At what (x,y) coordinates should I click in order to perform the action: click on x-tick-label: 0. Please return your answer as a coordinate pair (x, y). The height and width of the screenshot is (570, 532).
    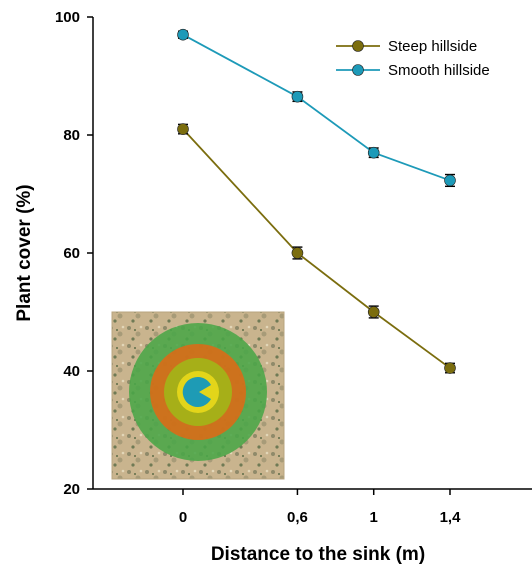
    Looking at the image, I should click on (183, 517).